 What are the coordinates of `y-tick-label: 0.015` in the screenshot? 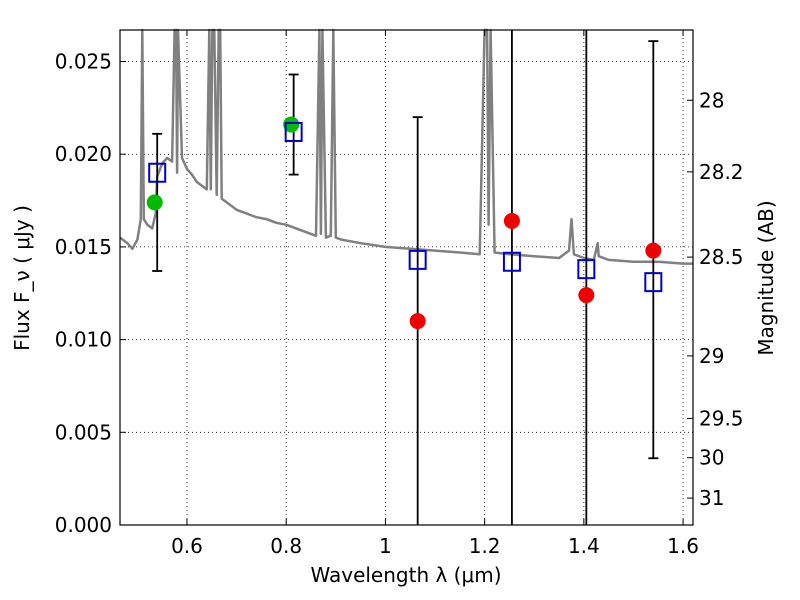 It's located at (83, 247).